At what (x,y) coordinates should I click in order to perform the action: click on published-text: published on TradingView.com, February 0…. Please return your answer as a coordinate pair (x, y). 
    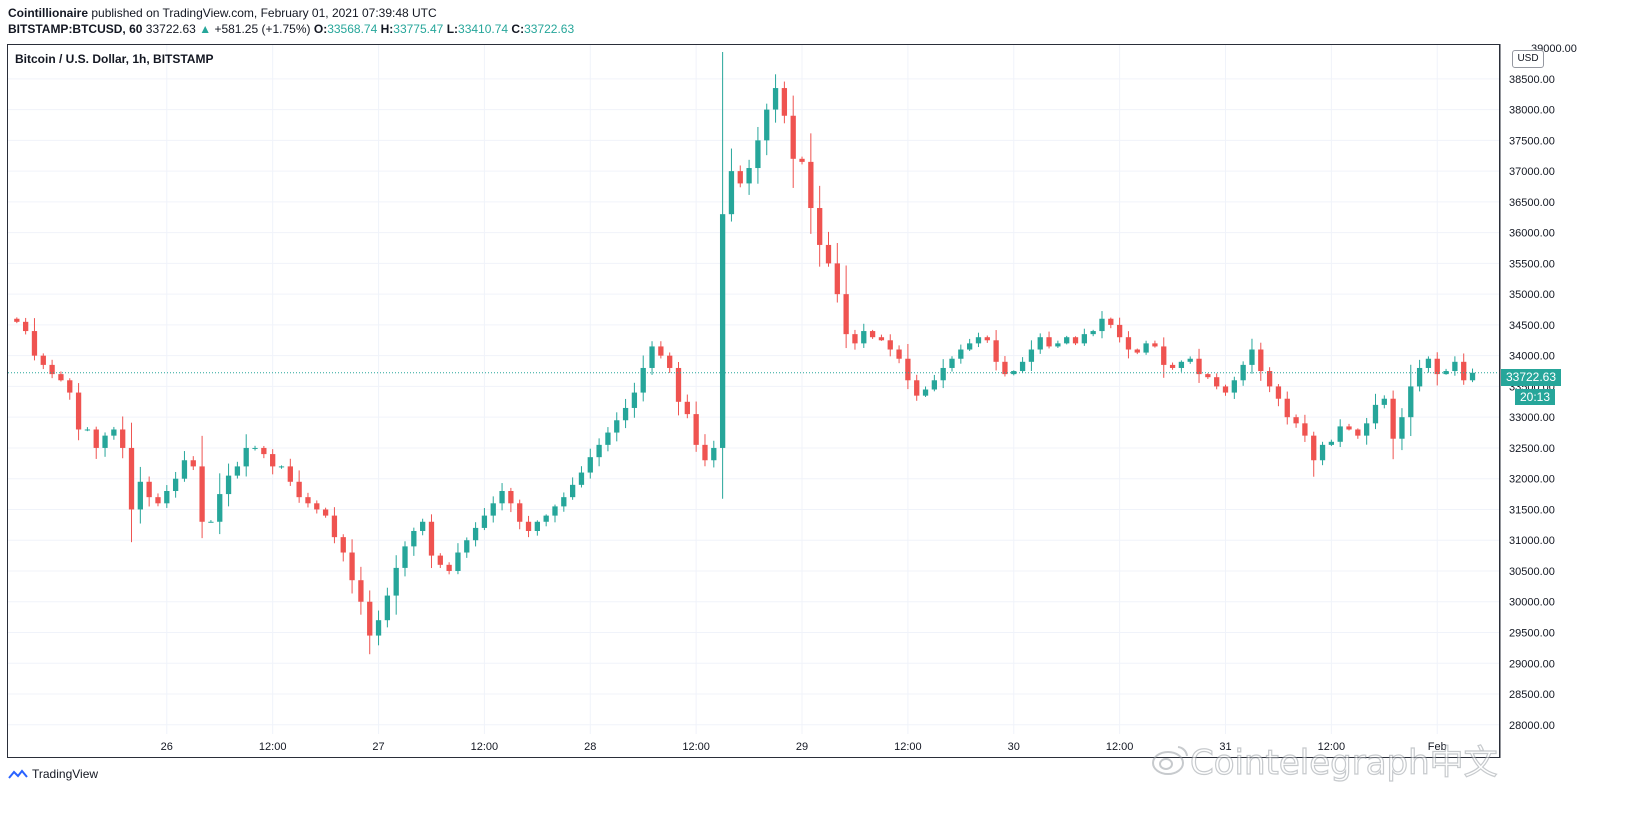
    Looking at the image, I should click on (264, 13).